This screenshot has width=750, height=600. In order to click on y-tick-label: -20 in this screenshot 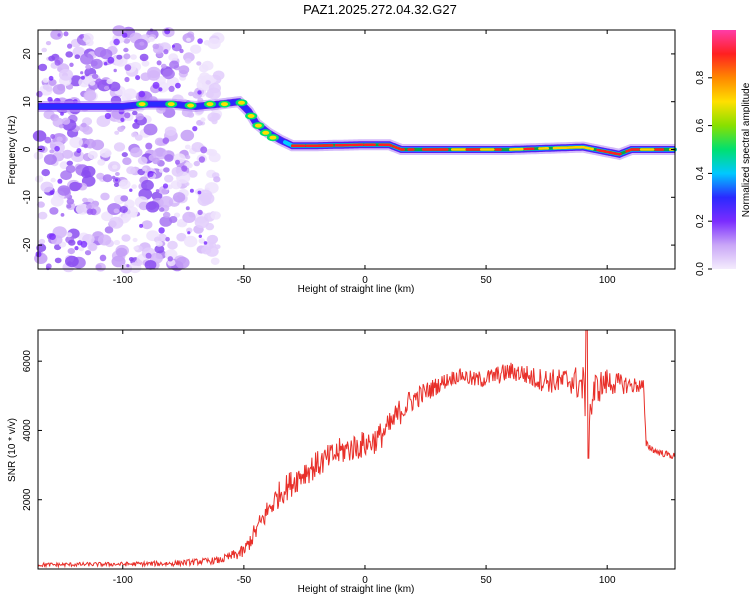, I will do `click(27, 244)`.